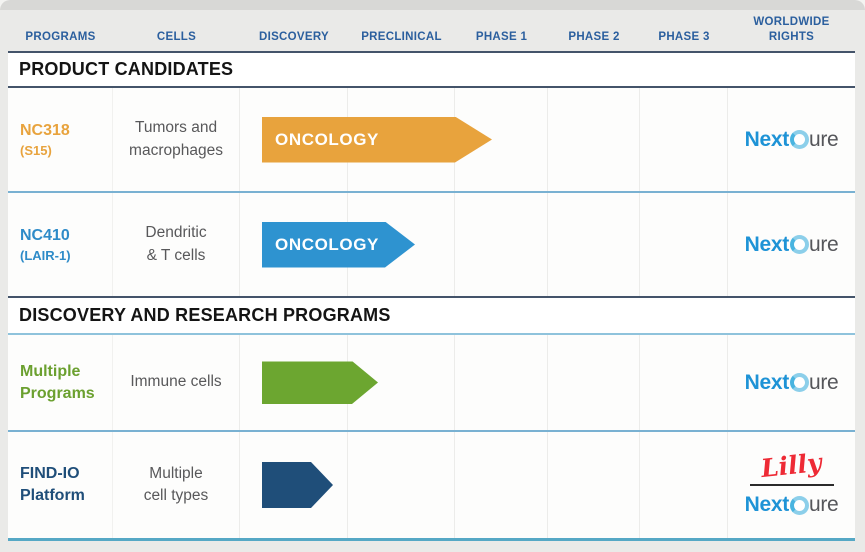 This screenshot has height=552, width=865. Describe the element at coordinates (45, 235) in the screenshot. I see `program-name: NC410` at that location.